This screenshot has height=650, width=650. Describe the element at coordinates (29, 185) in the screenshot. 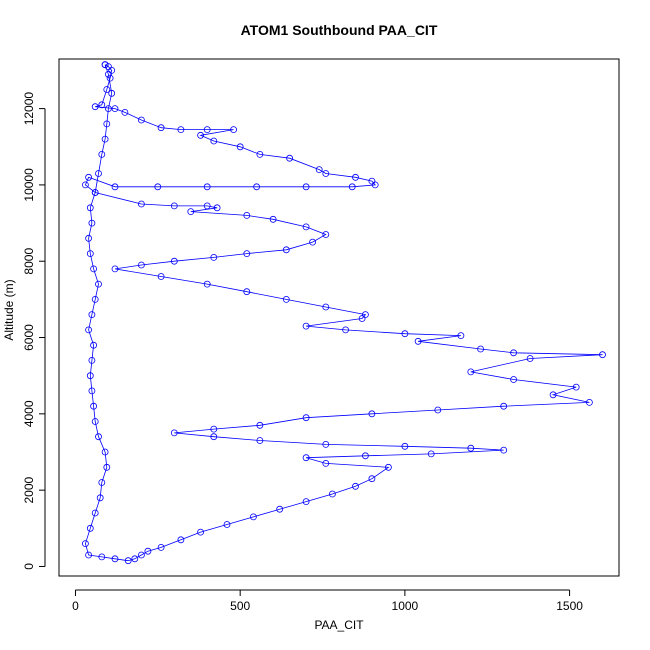

I see `y-tick-label: 10000` at that location.